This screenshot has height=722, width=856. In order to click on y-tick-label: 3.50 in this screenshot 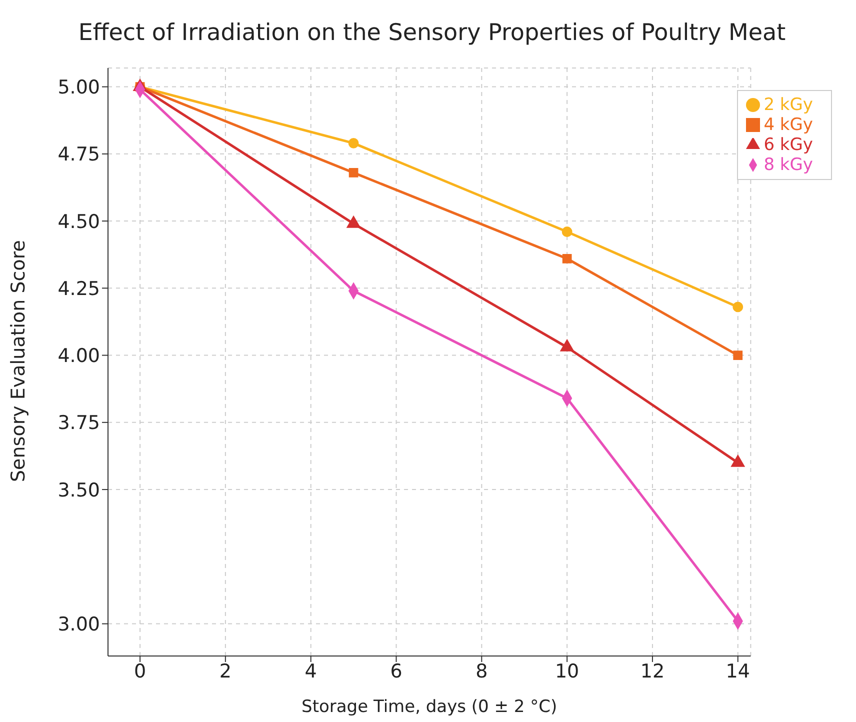, I will do `click(79, 490)`.